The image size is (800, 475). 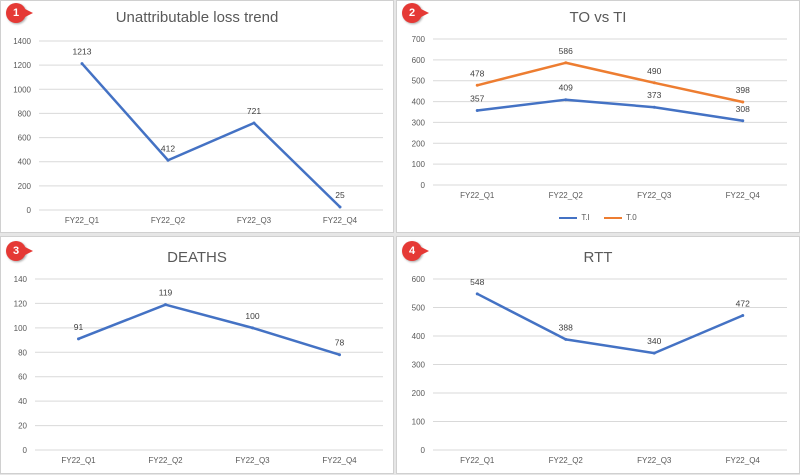 I want to click on data-label: 490, so click(x=654, y=71).